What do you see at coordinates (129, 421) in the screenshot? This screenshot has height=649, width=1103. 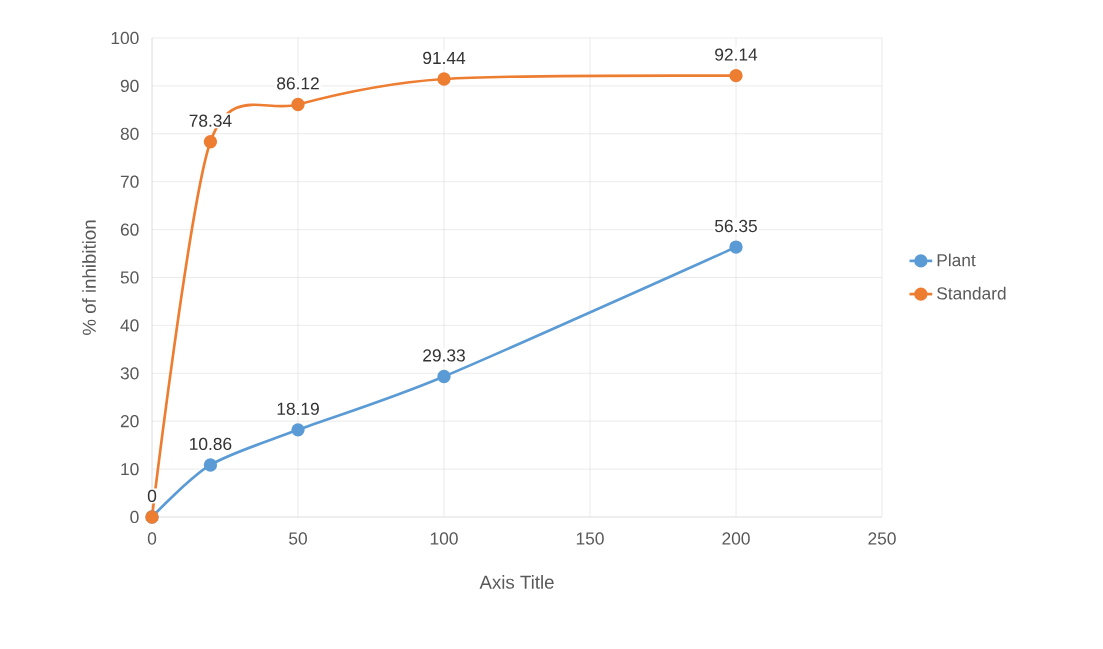 I see `y-tick-label: 20` at bounding box center [129, 421].